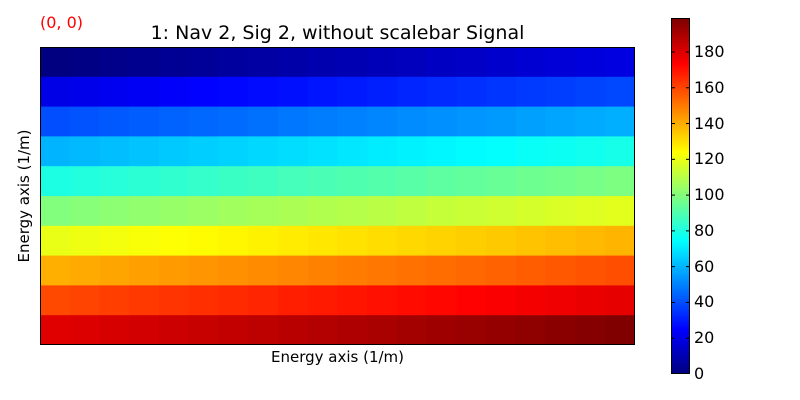  What do you see at coordinates (337, 357) in the screenshot?
I see `x-axis-label: Energy axis (1/m)` at bounding box center [337, 357].